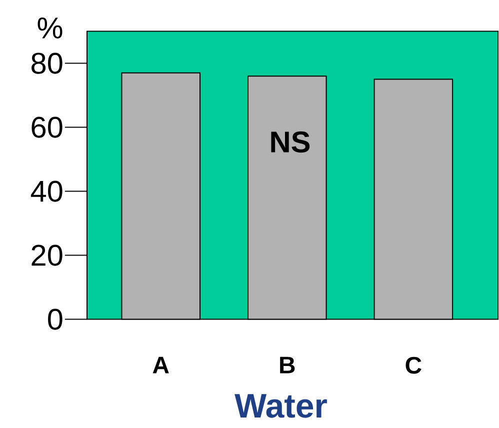 This screenshot has height=428, width=499. What do you see at coordinates (50, 28) in the screenshot?
I see `y-axis-title: %` at bounding box center [50, 28].